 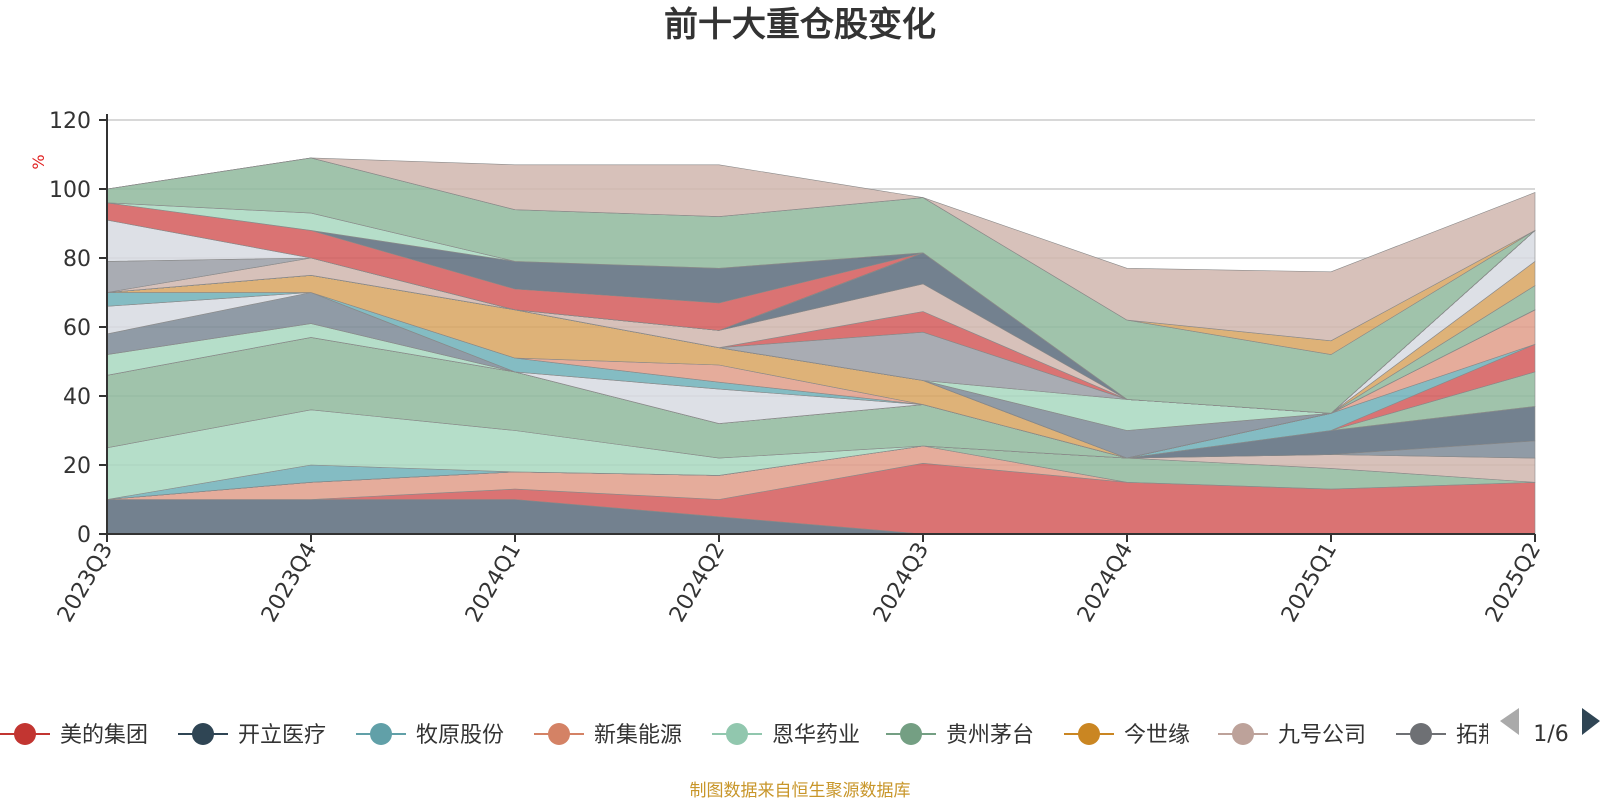 I want to click on legend-label: 恩华药业, so click(x=816, y=735).